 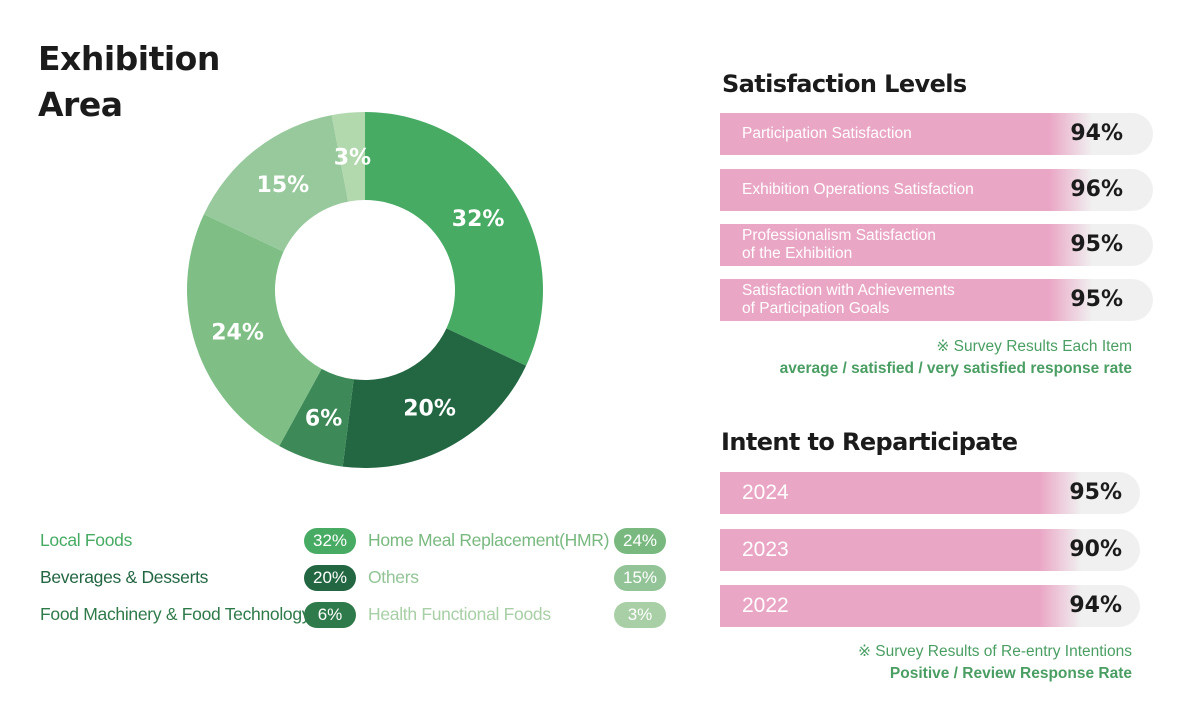 What do you see at coordinates (1096, 133) in the screenshot?
I see `satisfaction-bar-value: 94%` at bounding box center [1096, 133].